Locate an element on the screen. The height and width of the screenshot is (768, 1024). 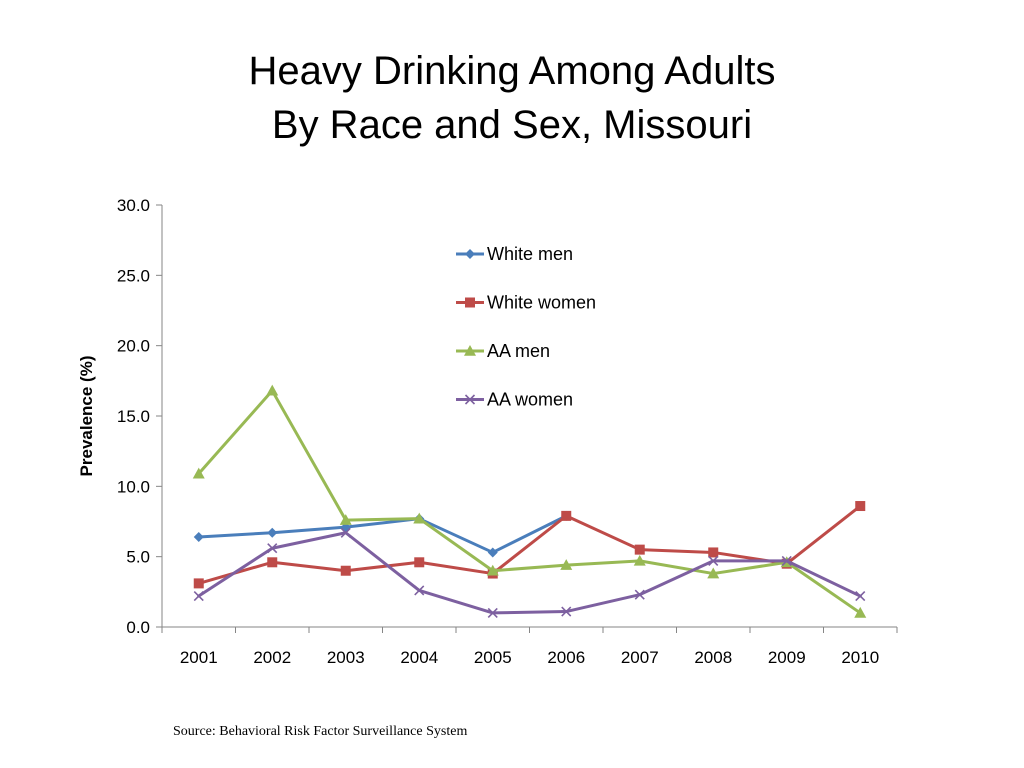
y-tick-label: 10.0 is located at coordinates (133, 486).